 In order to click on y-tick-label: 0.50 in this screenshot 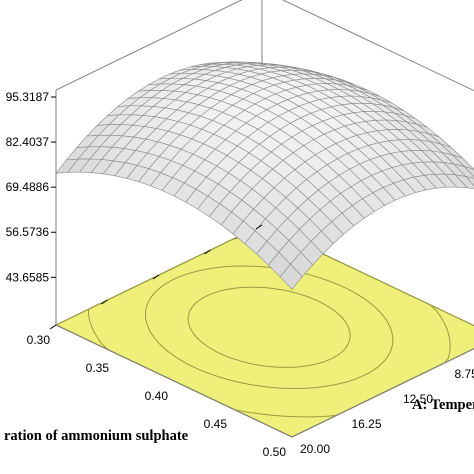, I will do `click(275, 452)`.